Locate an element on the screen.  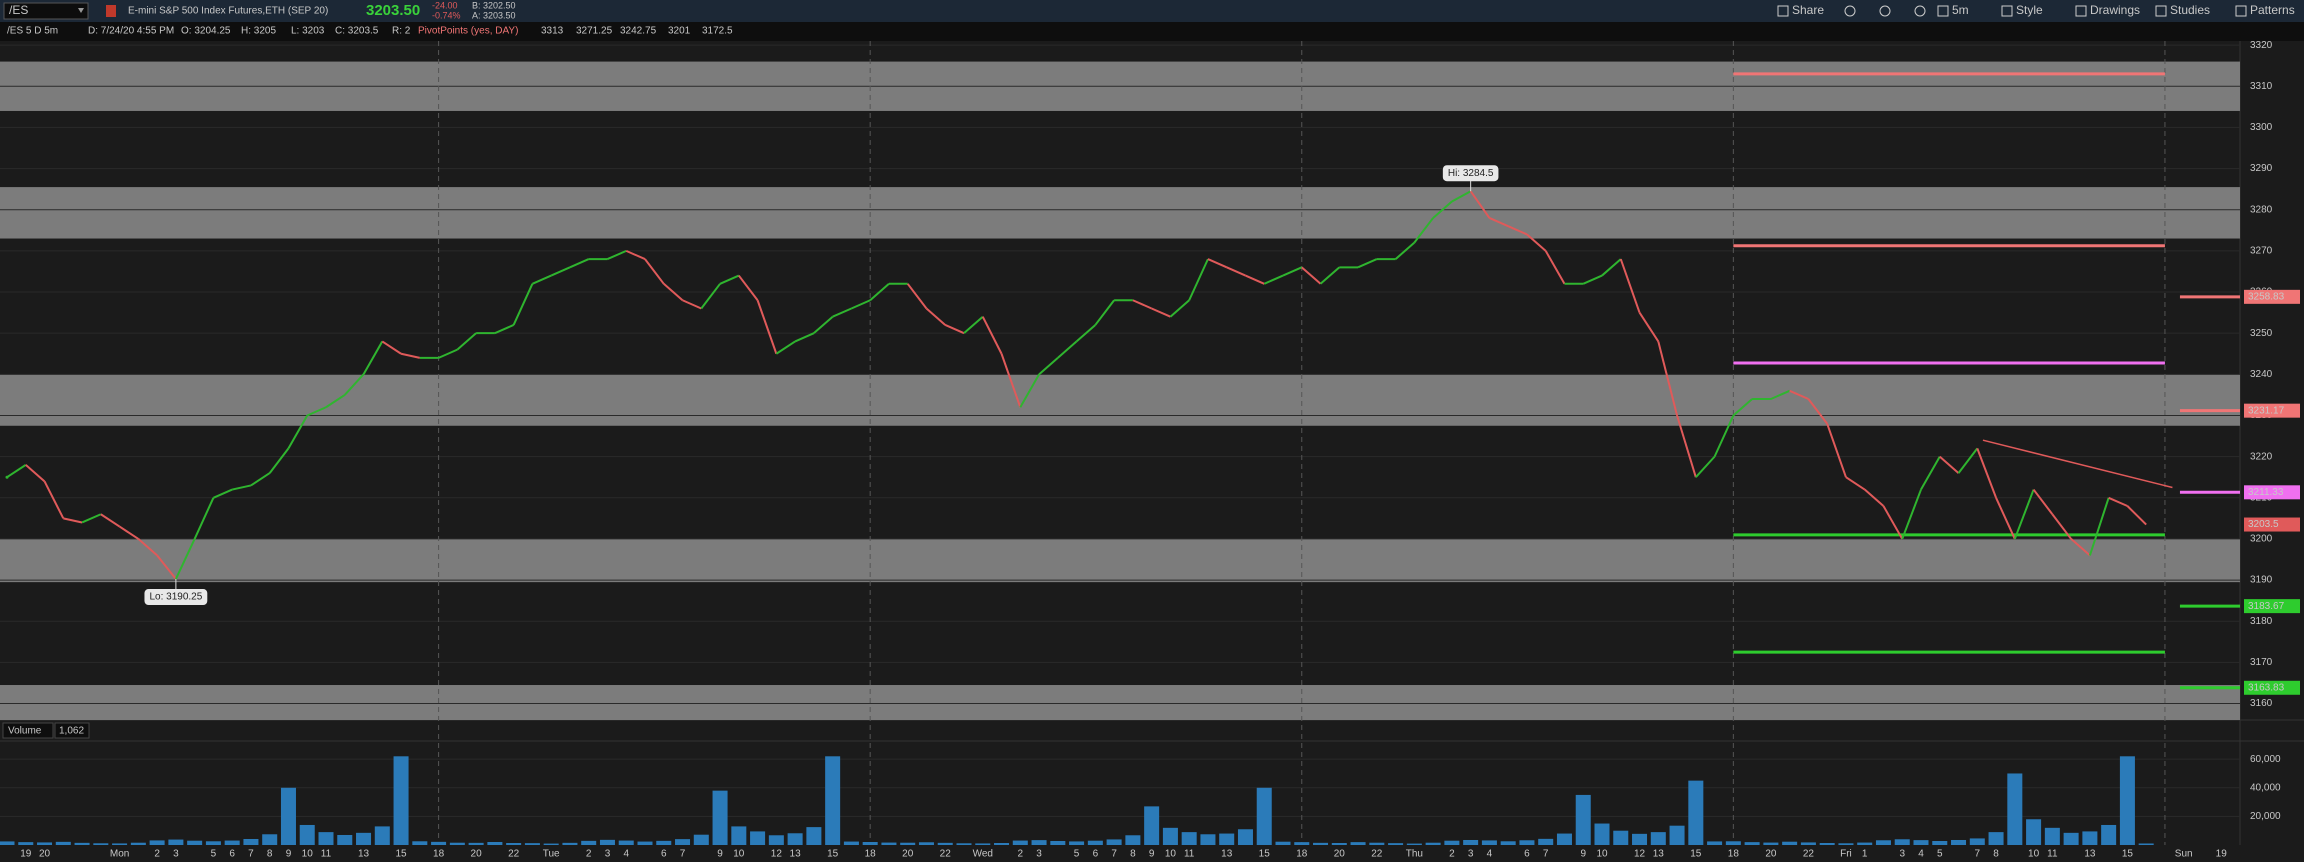
volume-value: 1,062 is located at coordinates (71, 731).